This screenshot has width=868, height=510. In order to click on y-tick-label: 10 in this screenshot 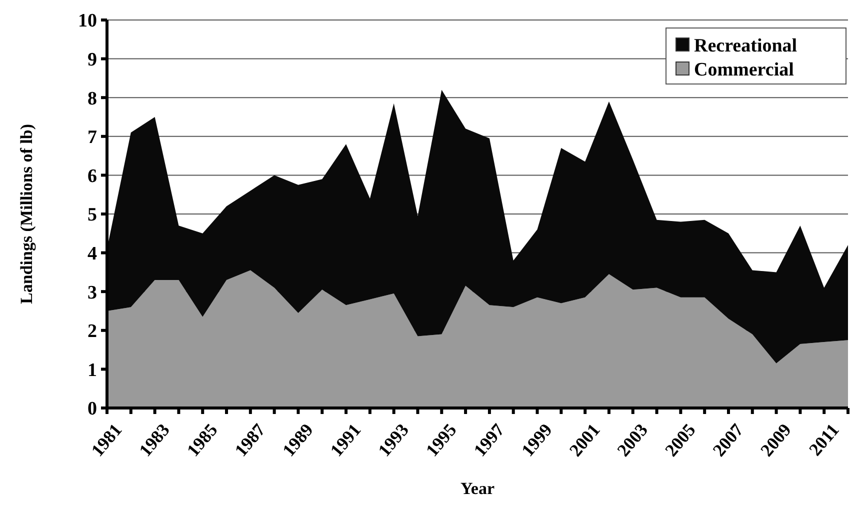, I will do `click(87, 21)`.